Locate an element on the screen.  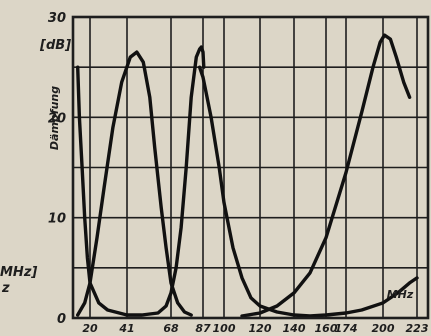
x-unit-label: MHz is located at coordinates (400, 294).